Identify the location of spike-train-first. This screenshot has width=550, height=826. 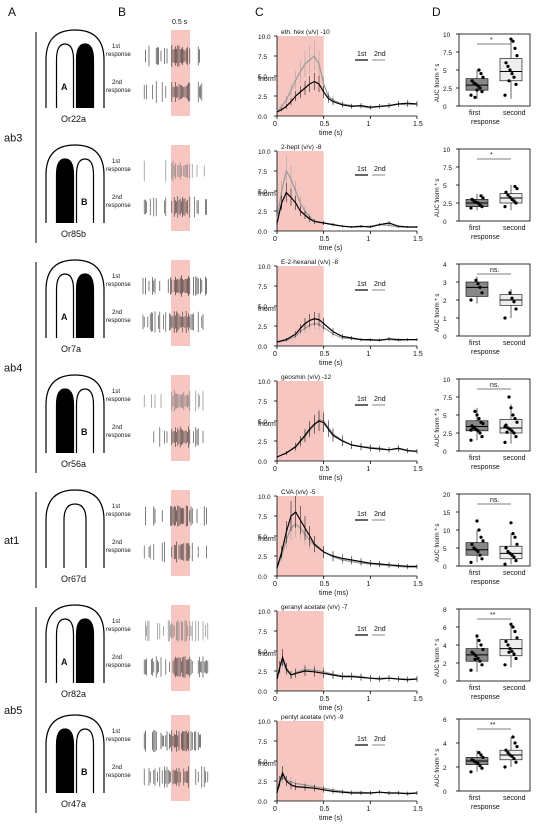
(173, 401).